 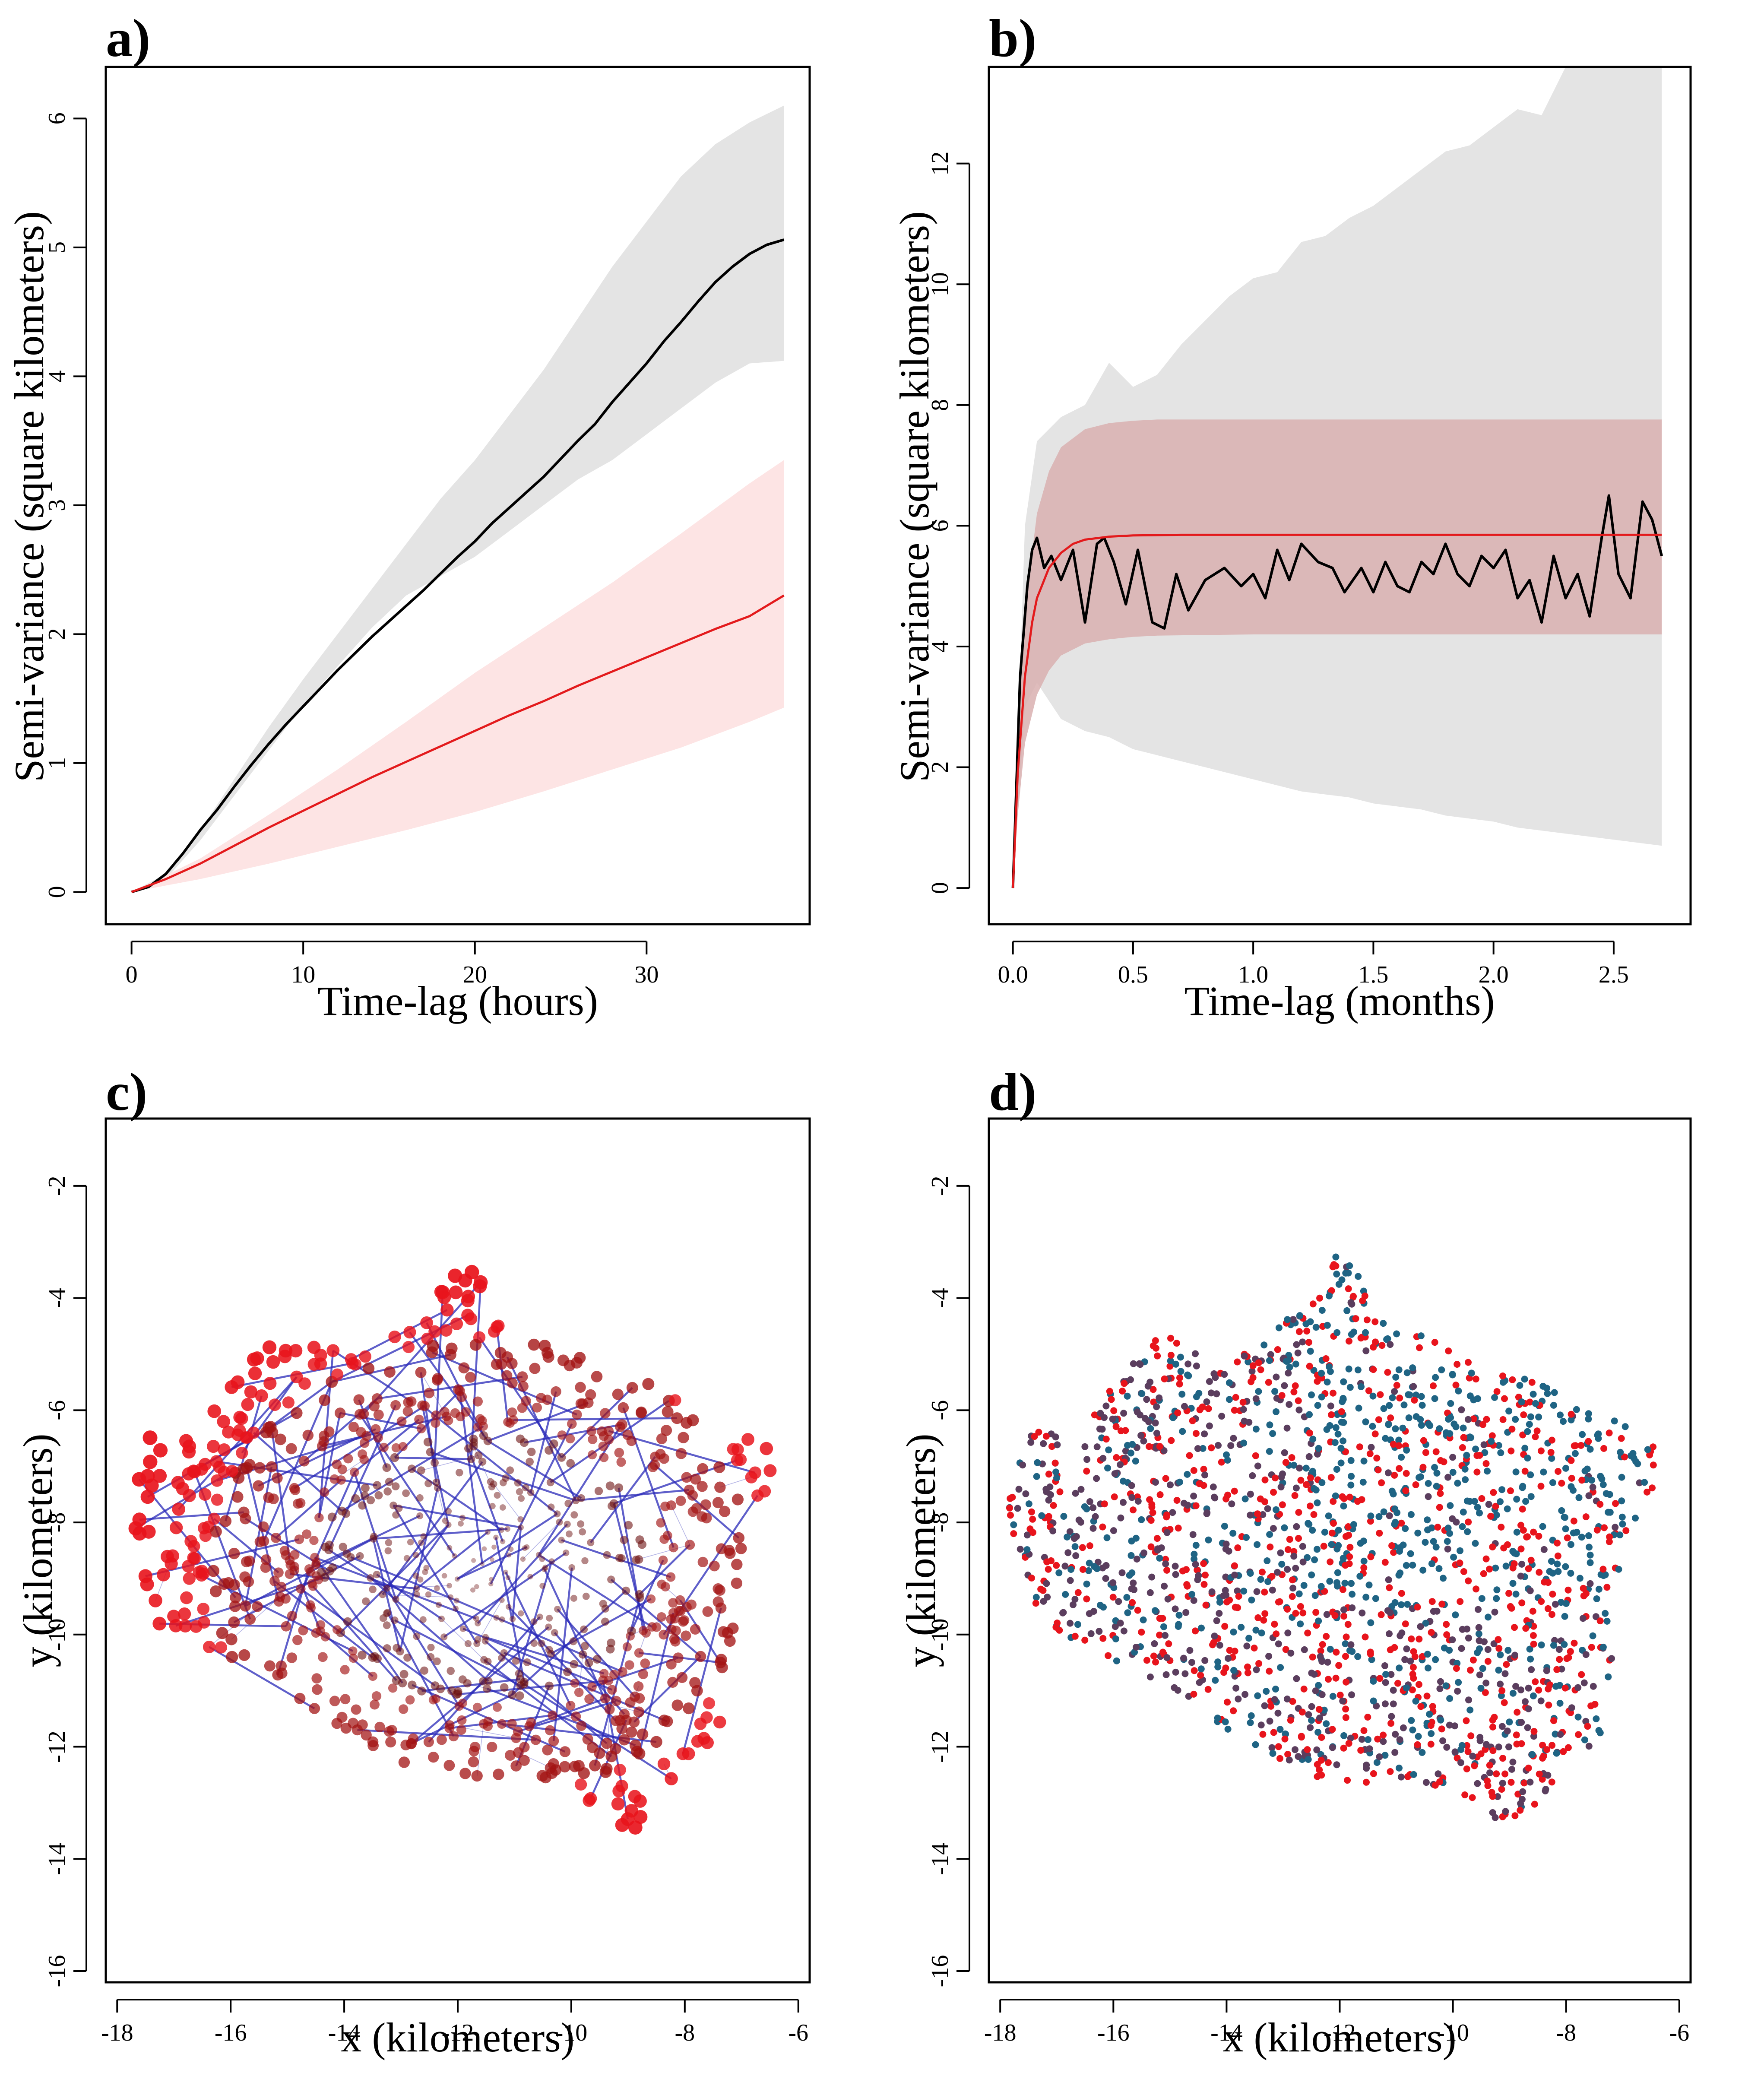 I want to click on panel-c-x-title: x (kilometers), so click(x=457, y=2037).